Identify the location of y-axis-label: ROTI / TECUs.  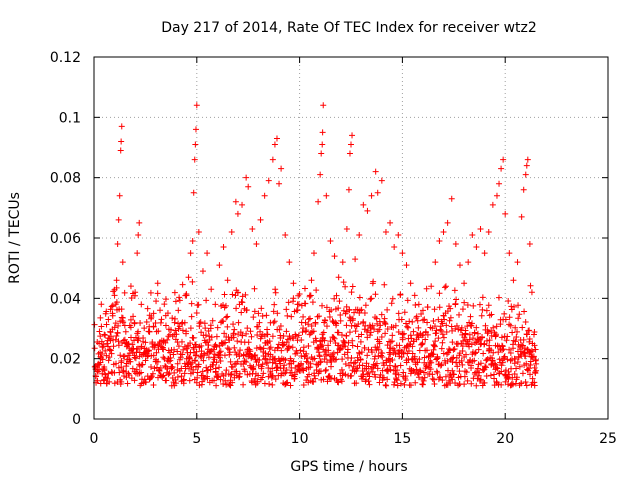
(15, 238).